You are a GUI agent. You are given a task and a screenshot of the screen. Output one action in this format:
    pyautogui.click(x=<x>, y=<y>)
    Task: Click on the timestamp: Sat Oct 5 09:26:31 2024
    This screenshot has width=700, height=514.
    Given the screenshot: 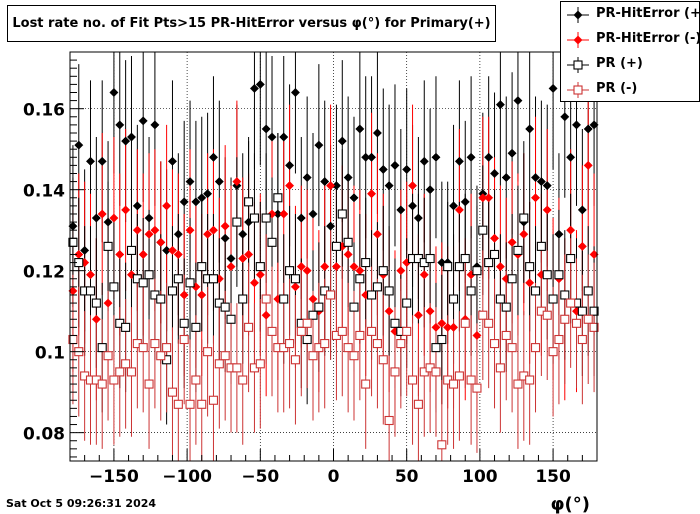 What is the action you would take?
    pyautogui.click(x=81, y=503)
    